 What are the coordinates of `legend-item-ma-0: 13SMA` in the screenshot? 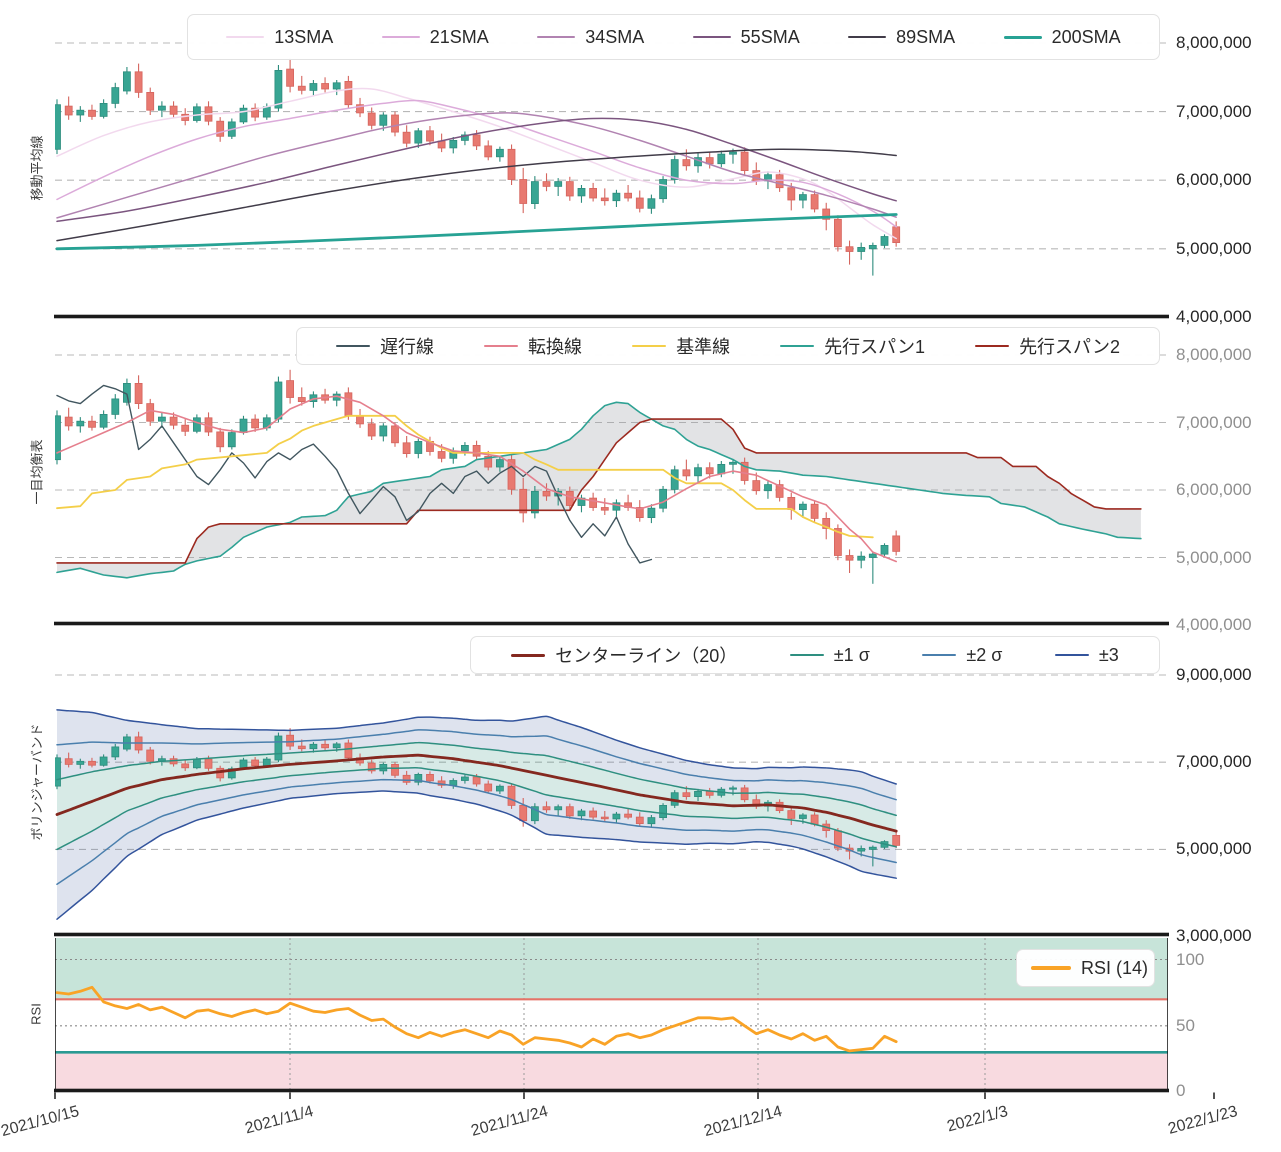 It's located at (279, 37).